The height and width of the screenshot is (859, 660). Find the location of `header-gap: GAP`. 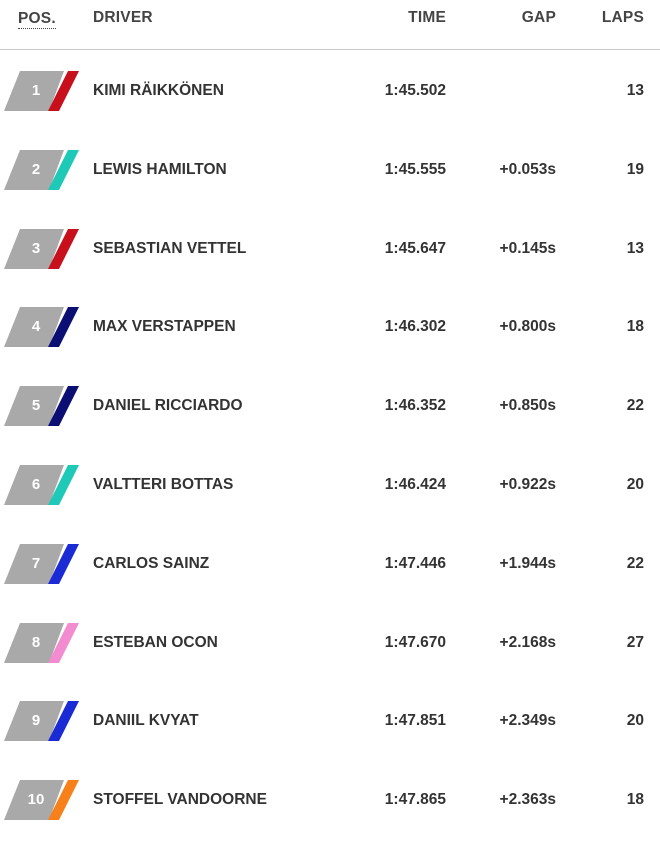

header-gap: GAP is located at coordinates (538, 17).